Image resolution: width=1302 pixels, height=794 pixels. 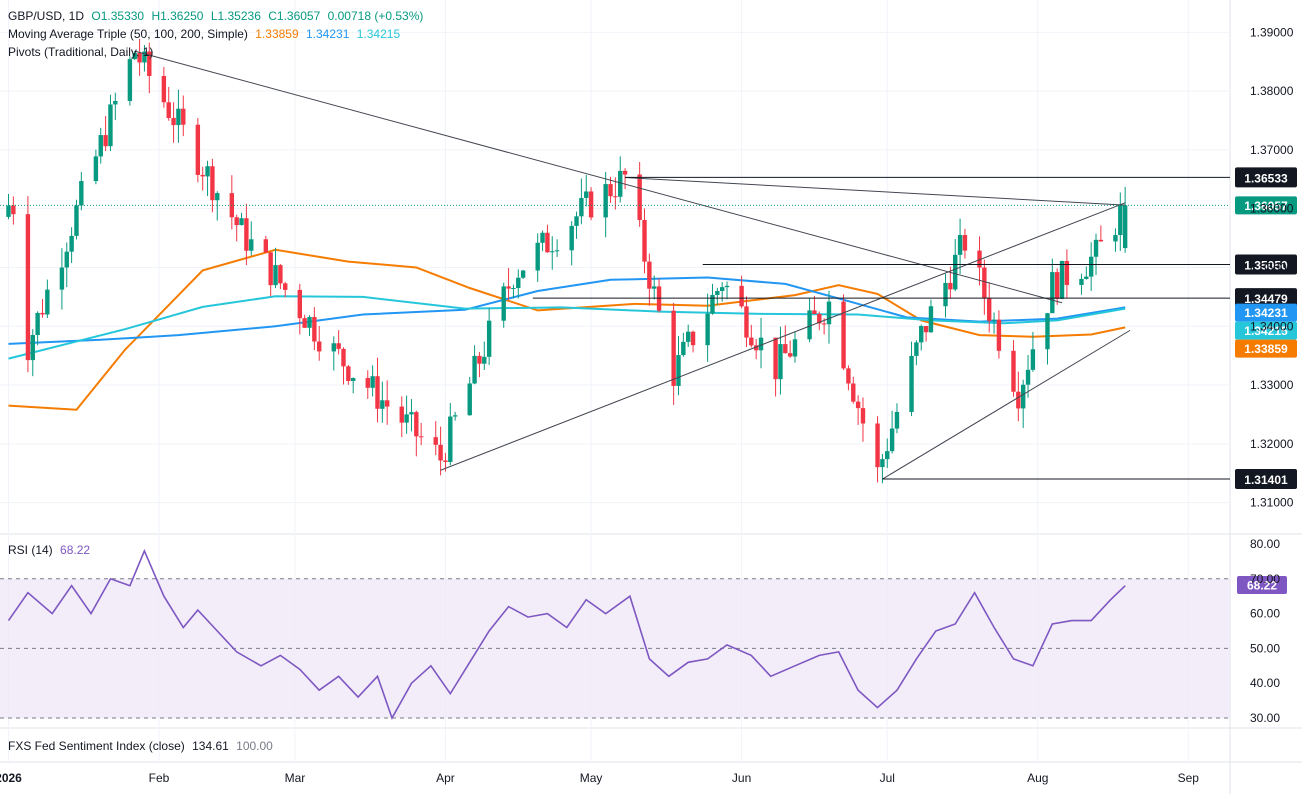 What do you see at coordinates (1262, 585) in the screenshot?
I see `rsi-value-label: 68.22` at bounding box center [1262, 585].